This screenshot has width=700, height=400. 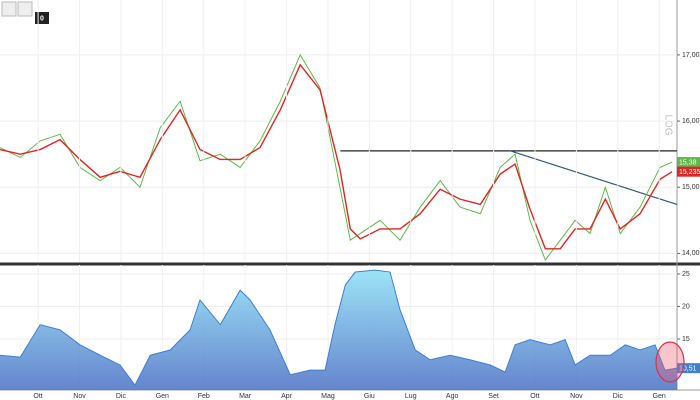 What do you see at coordinates (691, 187) in the screenshot?
I see `y-tick-label: 15,00` at bounding box center [691, 187].